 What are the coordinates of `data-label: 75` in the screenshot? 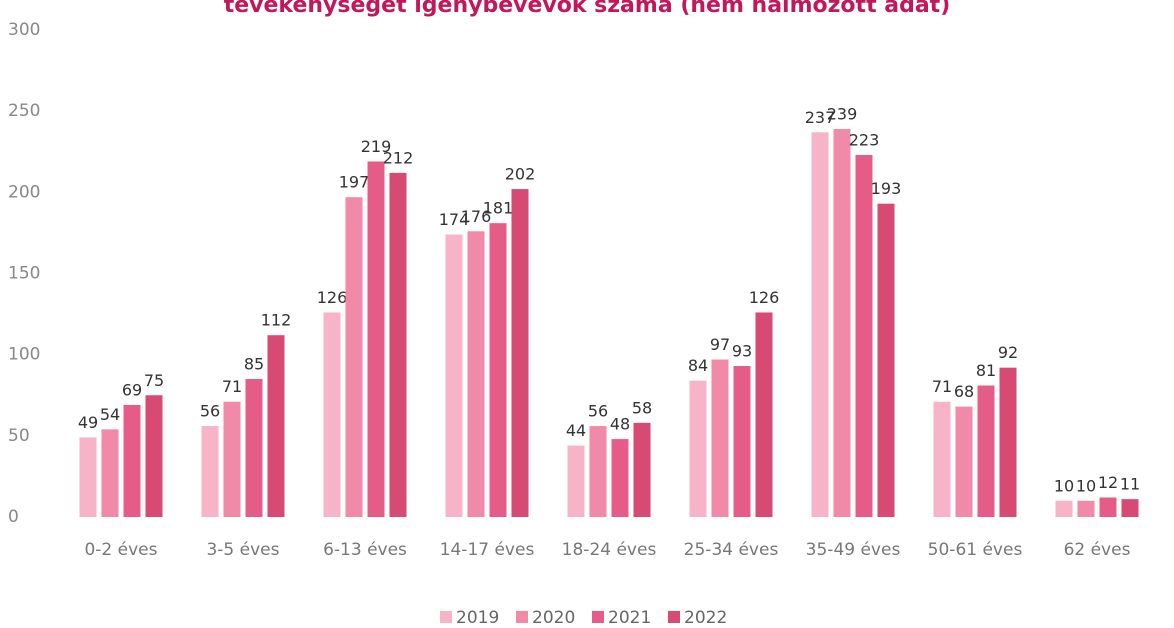 It's located at (154, 380).